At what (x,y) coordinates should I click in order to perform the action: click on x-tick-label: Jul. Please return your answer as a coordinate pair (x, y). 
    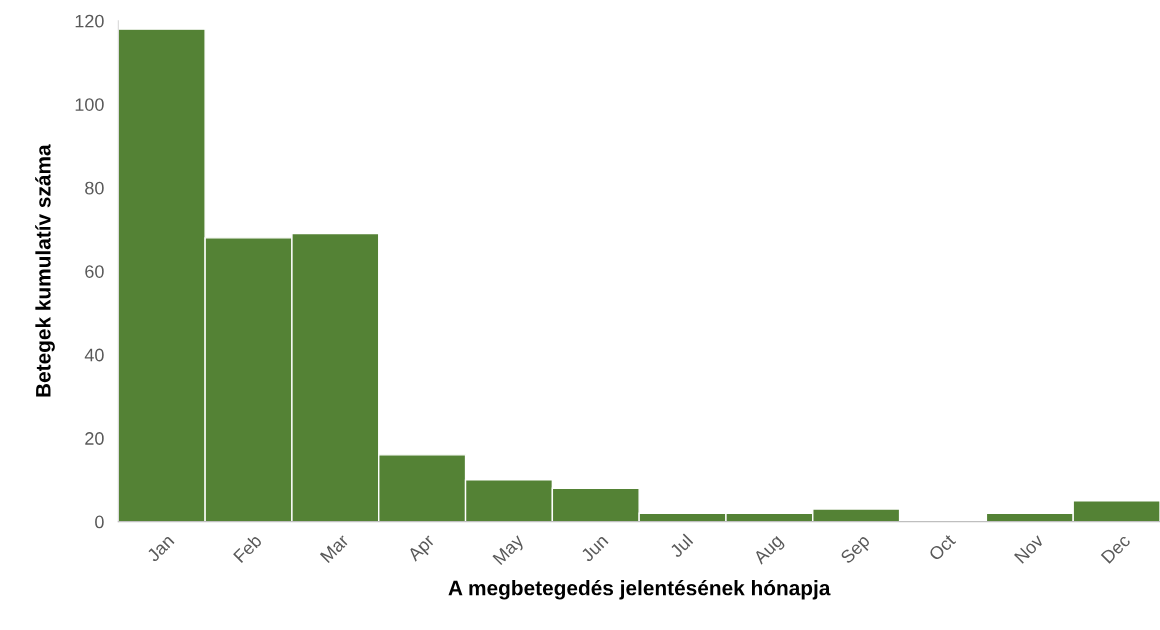
    Looking at the image, I should click on (681, 546).